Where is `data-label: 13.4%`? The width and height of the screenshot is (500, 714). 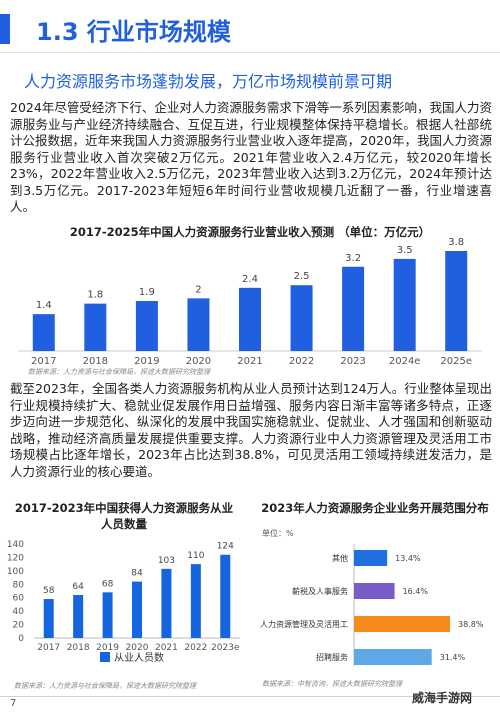 data-label: 13.4% is located at coordinates (408, 558).